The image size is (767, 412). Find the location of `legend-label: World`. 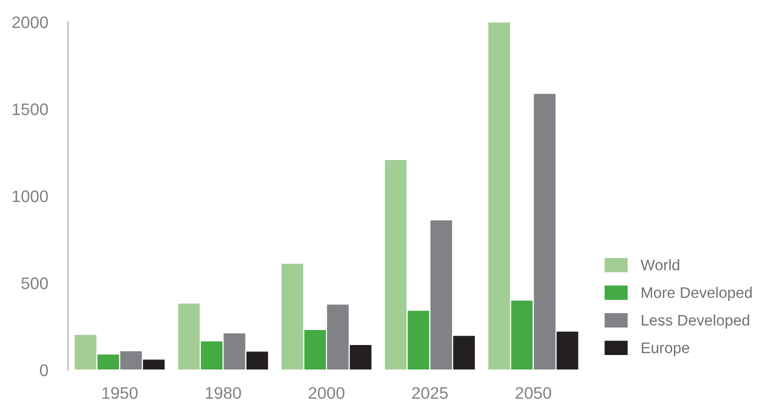

legend-label: World is located at coordinates (660, 264).